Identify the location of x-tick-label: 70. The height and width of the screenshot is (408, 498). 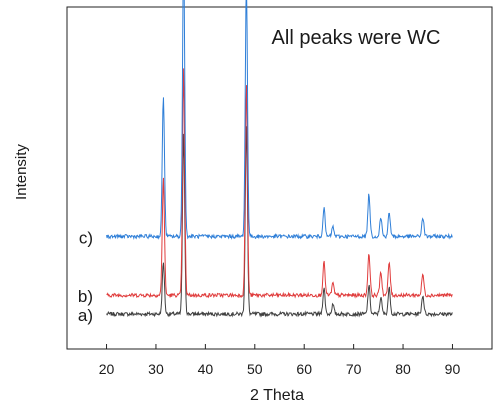
(354, 369).